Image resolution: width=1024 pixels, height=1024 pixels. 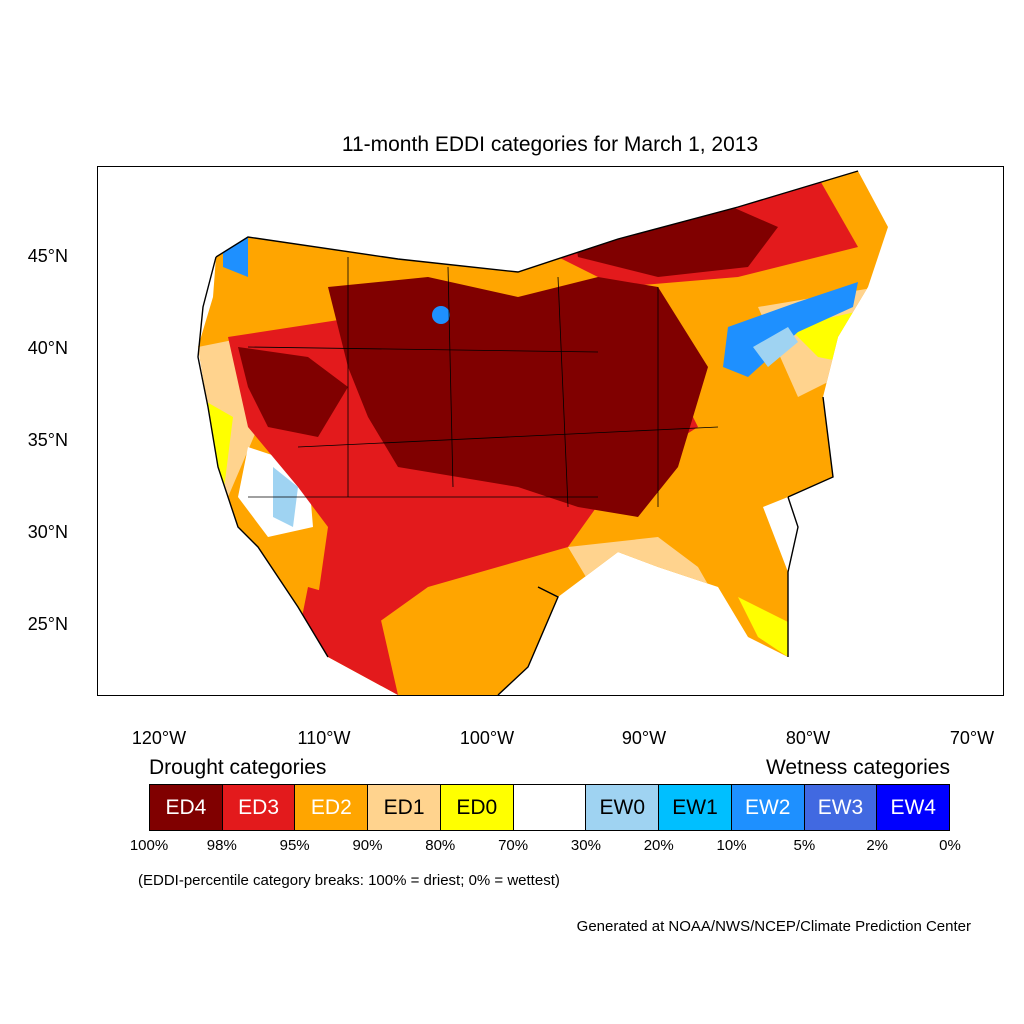 What do you see at coordinates (47, 532) in the screenshot?
I see `lat-label-30: 30°N` at bounding box center [47, 532].